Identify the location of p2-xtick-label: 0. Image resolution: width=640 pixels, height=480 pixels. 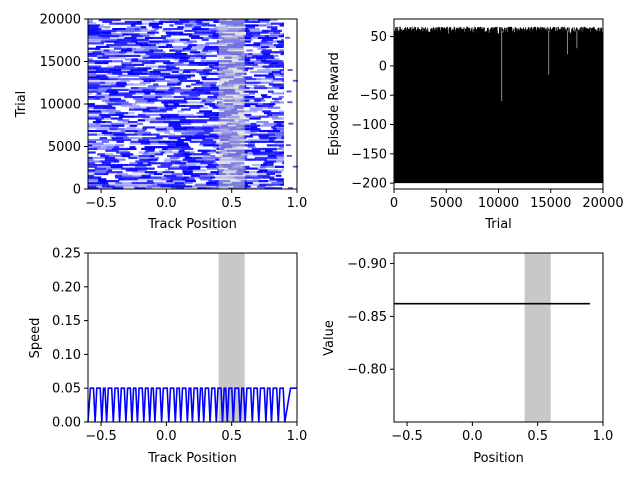
(394, 203).